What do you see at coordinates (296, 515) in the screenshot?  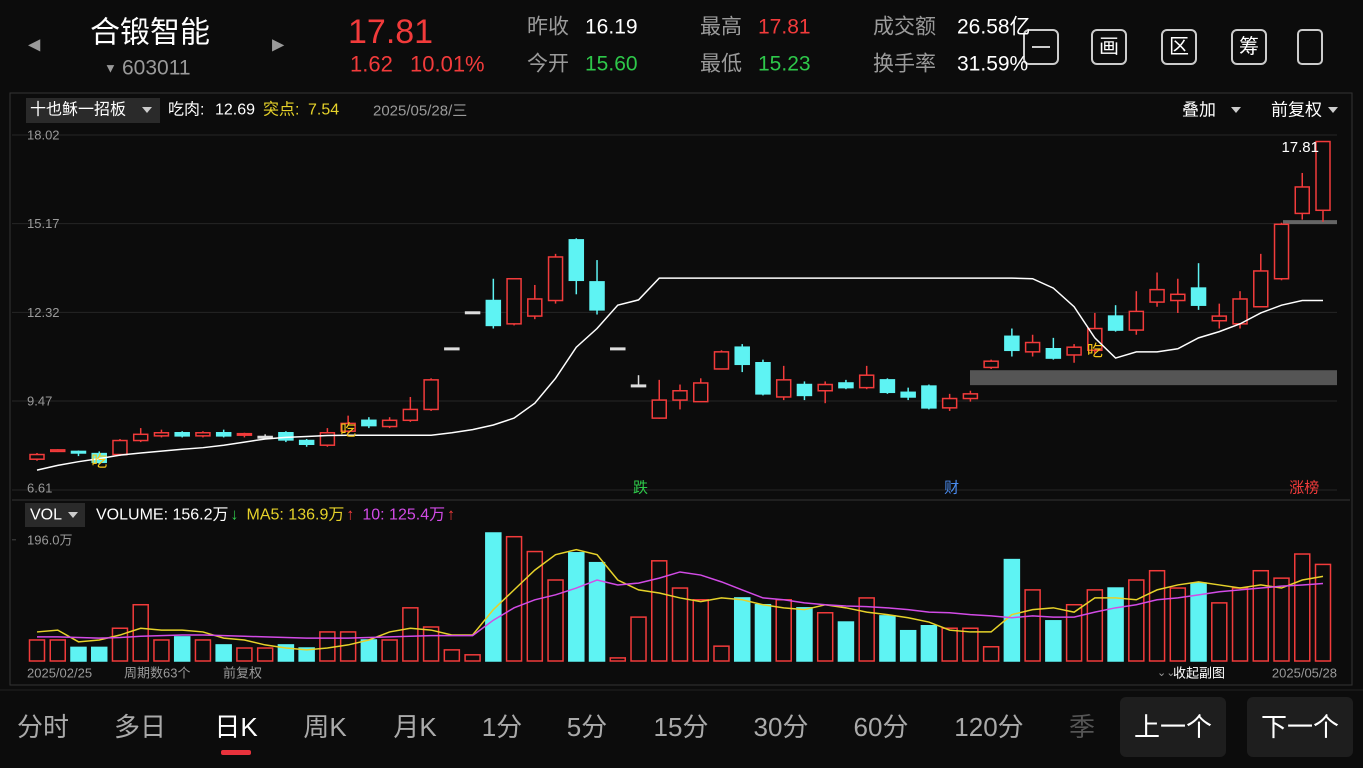 I see `legend-label: MA5: 136.9万` at bounding box center [296, 515].